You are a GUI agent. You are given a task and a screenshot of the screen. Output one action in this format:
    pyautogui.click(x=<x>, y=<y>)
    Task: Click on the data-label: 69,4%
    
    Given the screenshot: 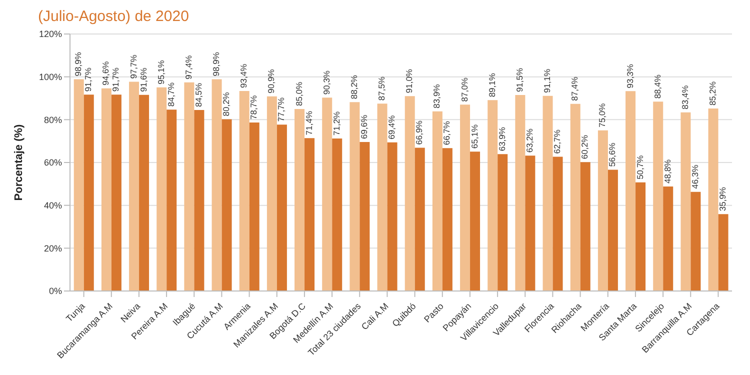 What is the action you would take?
    pyautogui.click(x=391, y=127)
    